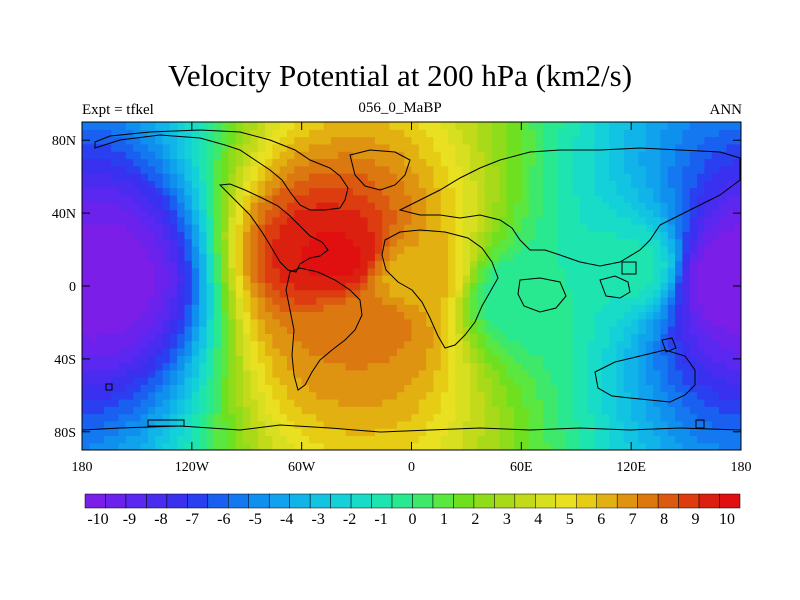 The image size is (800, 600). What do you see at coordinates (586, 501) in the screenshot?
I see `colorbar-swatch` at bounding box center [586, 501].